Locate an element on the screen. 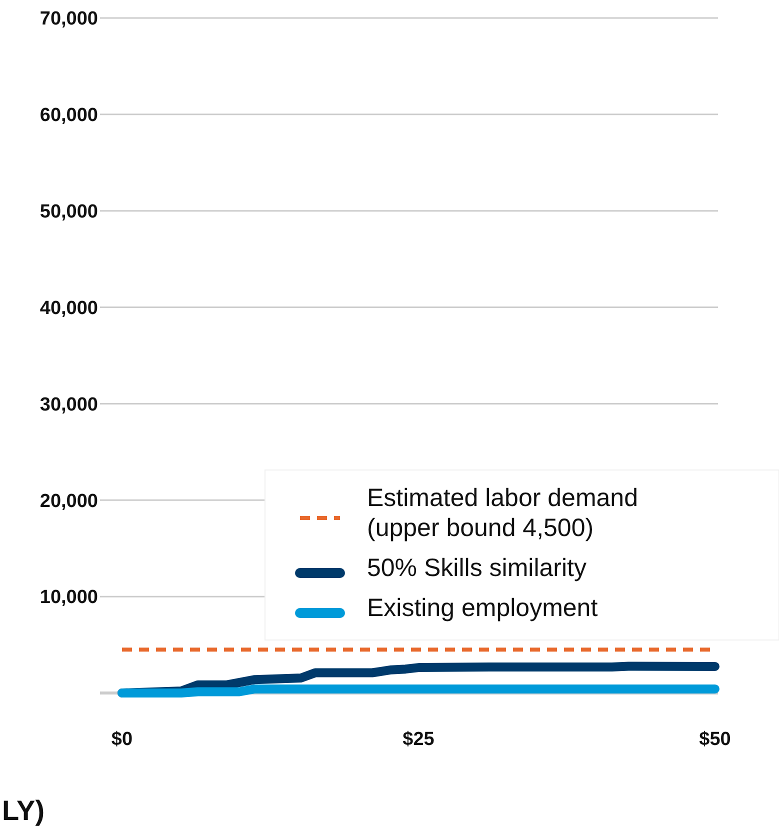 Image resolution: width=779 pixels, height=833 pixels. y-tick-label: 40,000 is located at coordinates (69, 308).